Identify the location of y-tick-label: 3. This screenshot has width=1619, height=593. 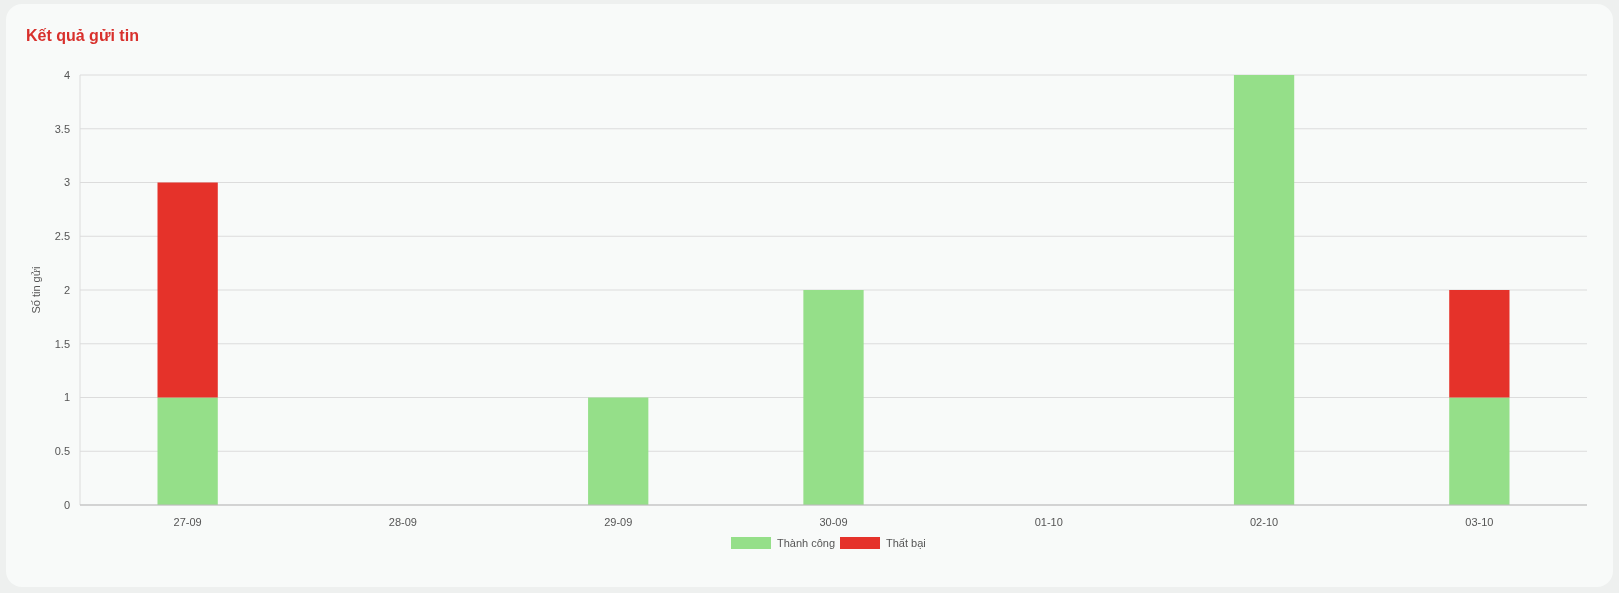
(66, 182).